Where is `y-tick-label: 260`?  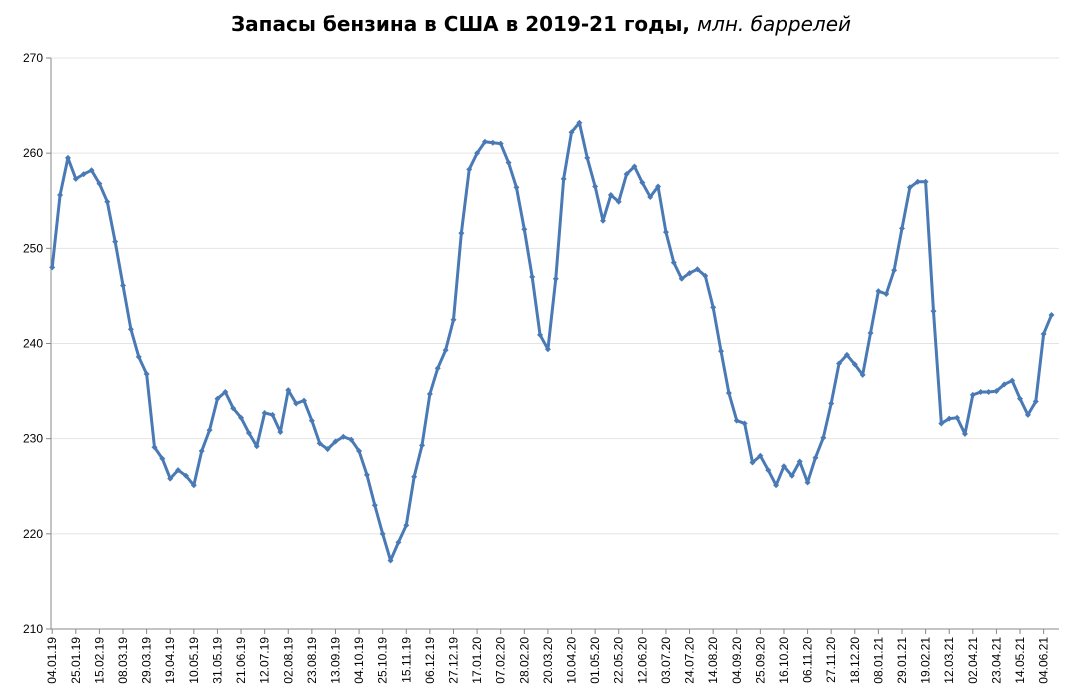
y-tick-label: 260 is located at coordinates (33, 153).